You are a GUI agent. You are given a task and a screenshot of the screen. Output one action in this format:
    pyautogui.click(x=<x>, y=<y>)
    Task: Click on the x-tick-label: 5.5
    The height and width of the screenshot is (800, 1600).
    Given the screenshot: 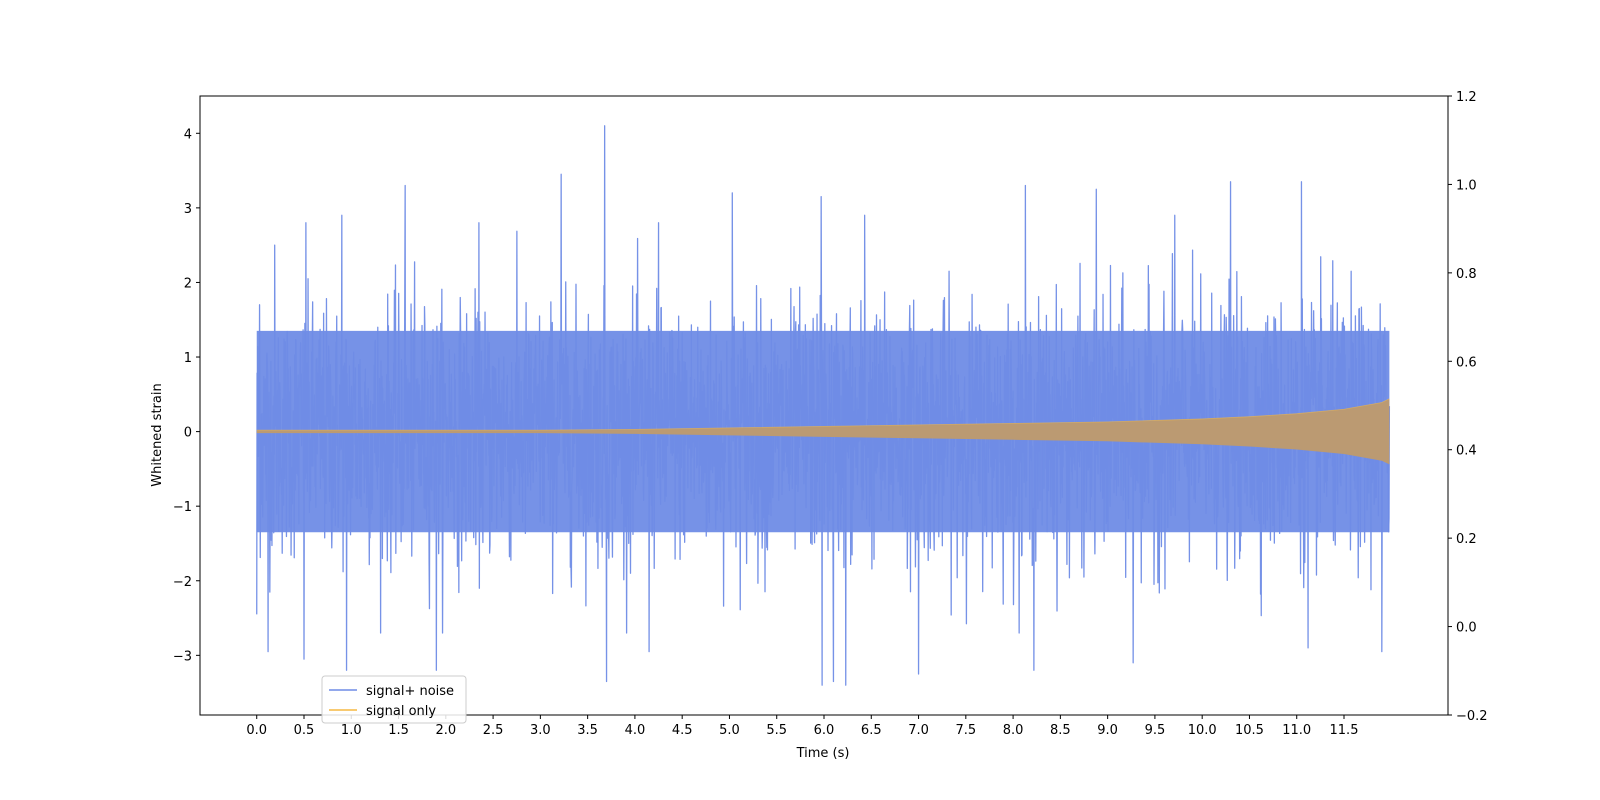 What is the action you would take?
    pyautogui.click(x=776, y=730)
    